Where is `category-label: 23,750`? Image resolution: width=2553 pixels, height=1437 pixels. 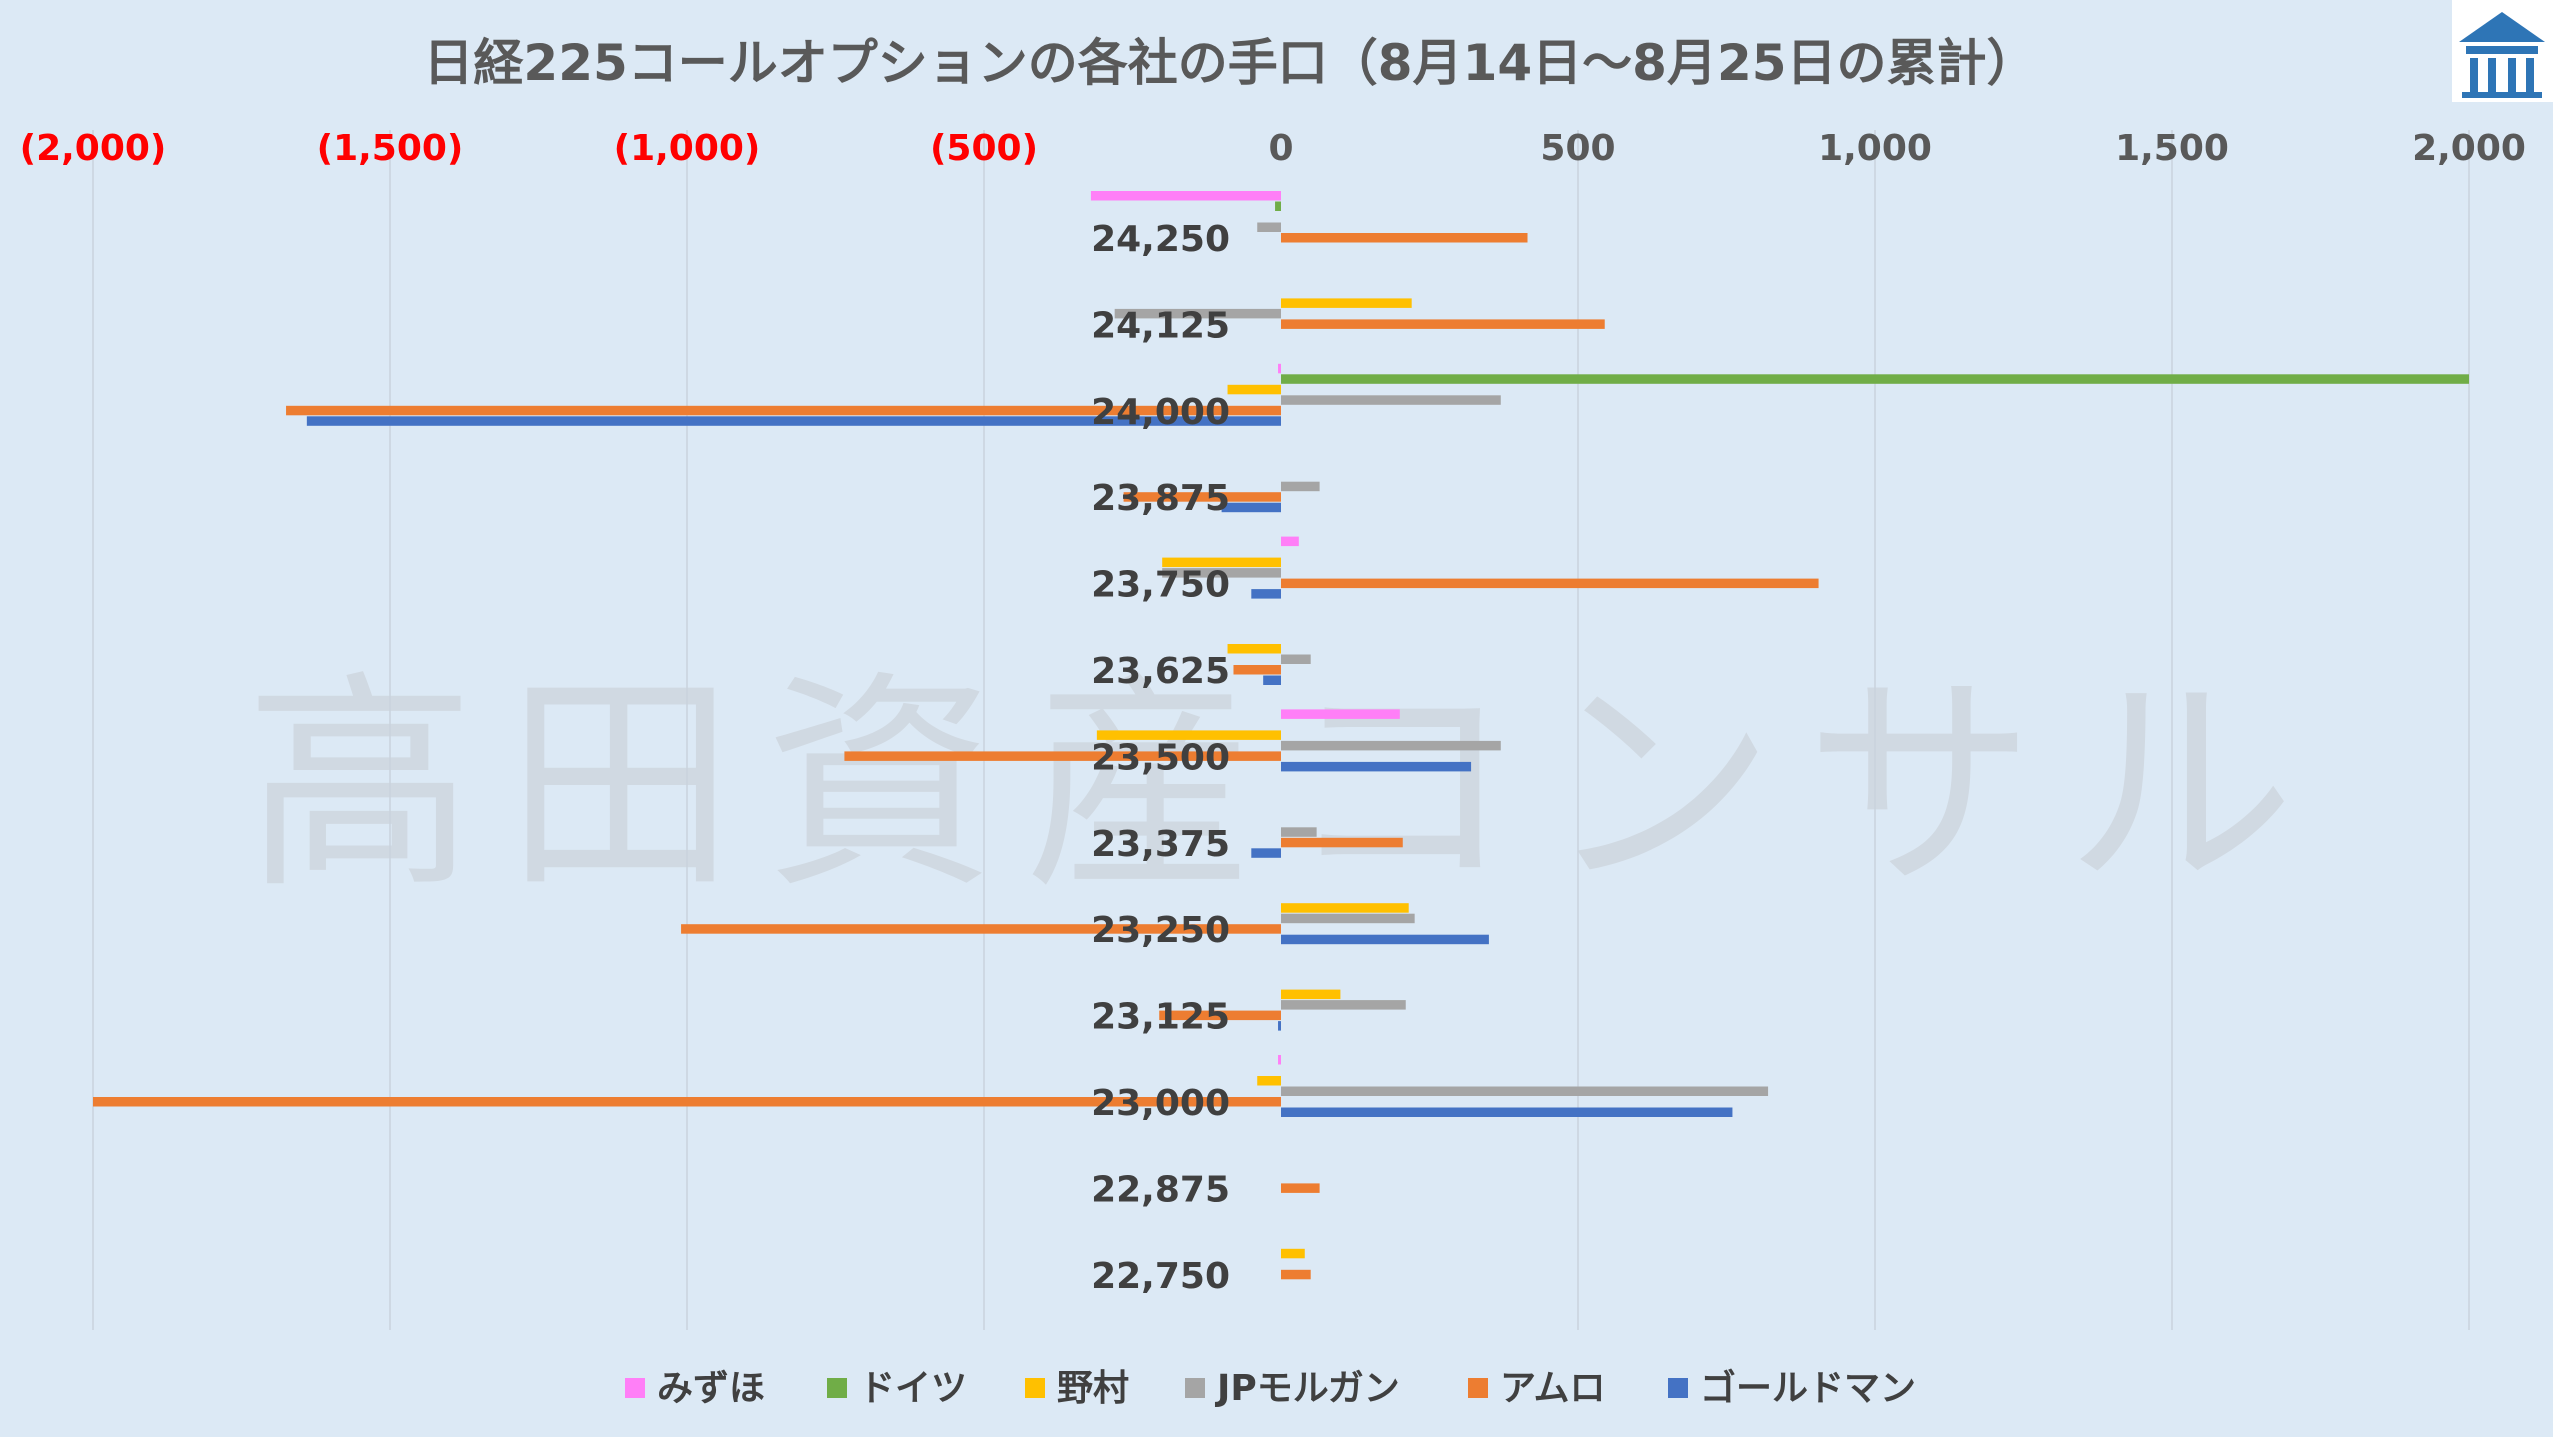 category-label: 23,750 is located at coordinates (1160, 585).